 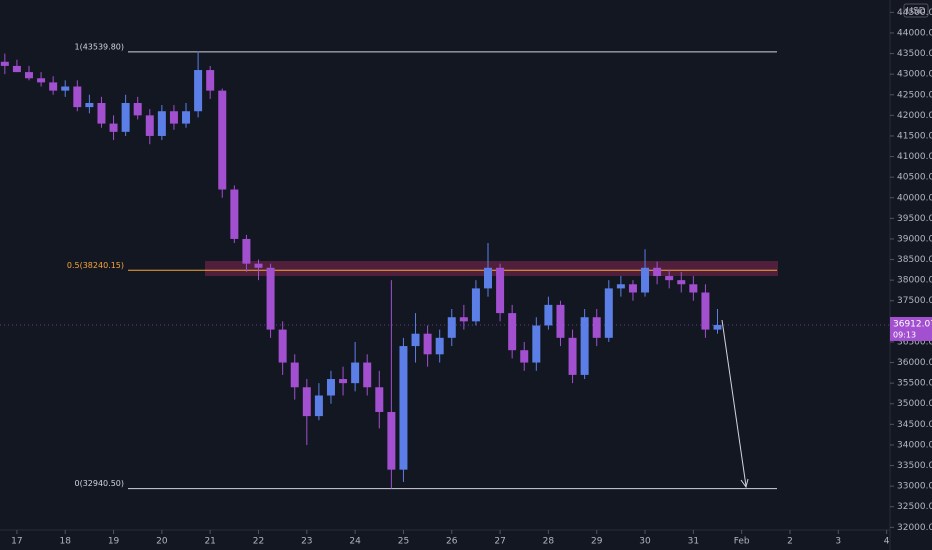 I want to click on currency-box, so click(x=916, y=10).